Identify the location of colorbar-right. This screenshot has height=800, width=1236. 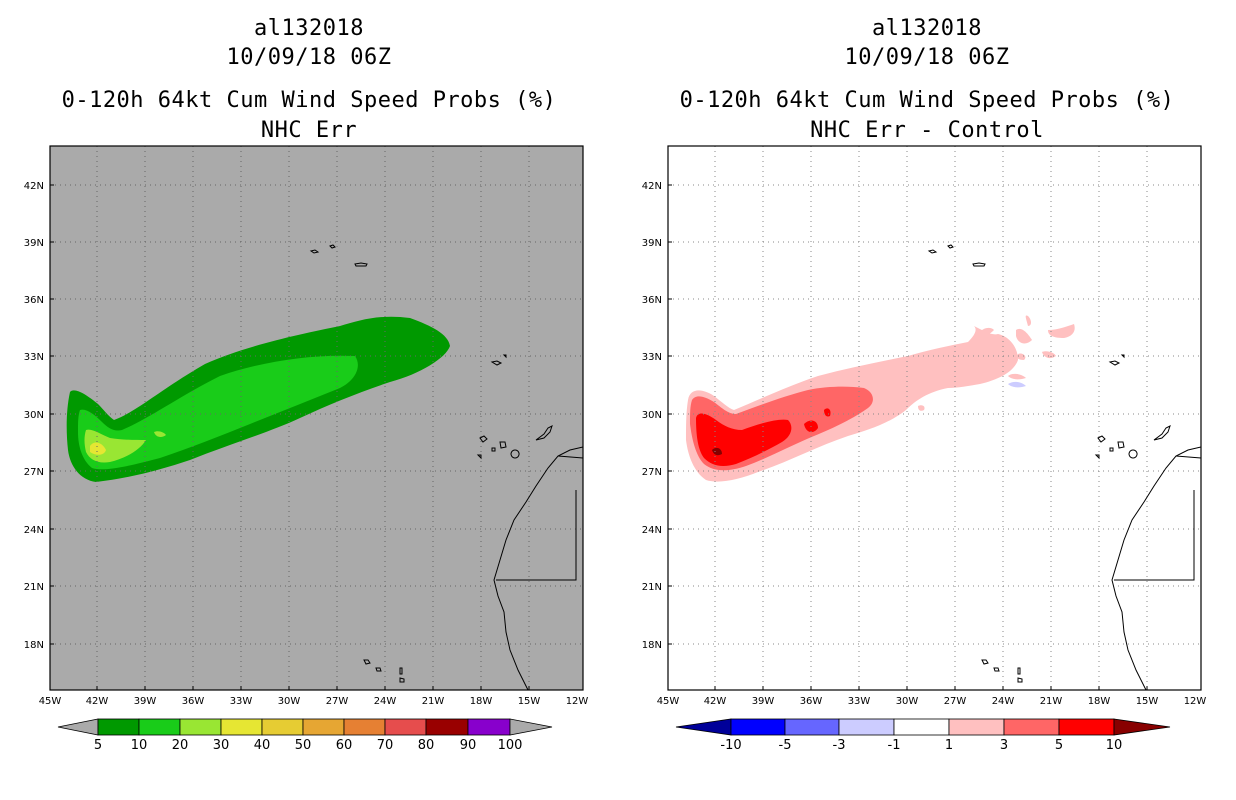
(923, 727).